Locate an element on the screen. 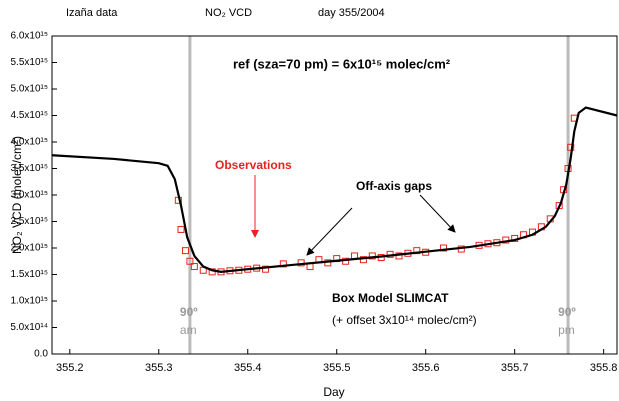 The image size is (619, 401). y-tick-label: 2.0x10¹⁵ is located at coordinates (30, 248).